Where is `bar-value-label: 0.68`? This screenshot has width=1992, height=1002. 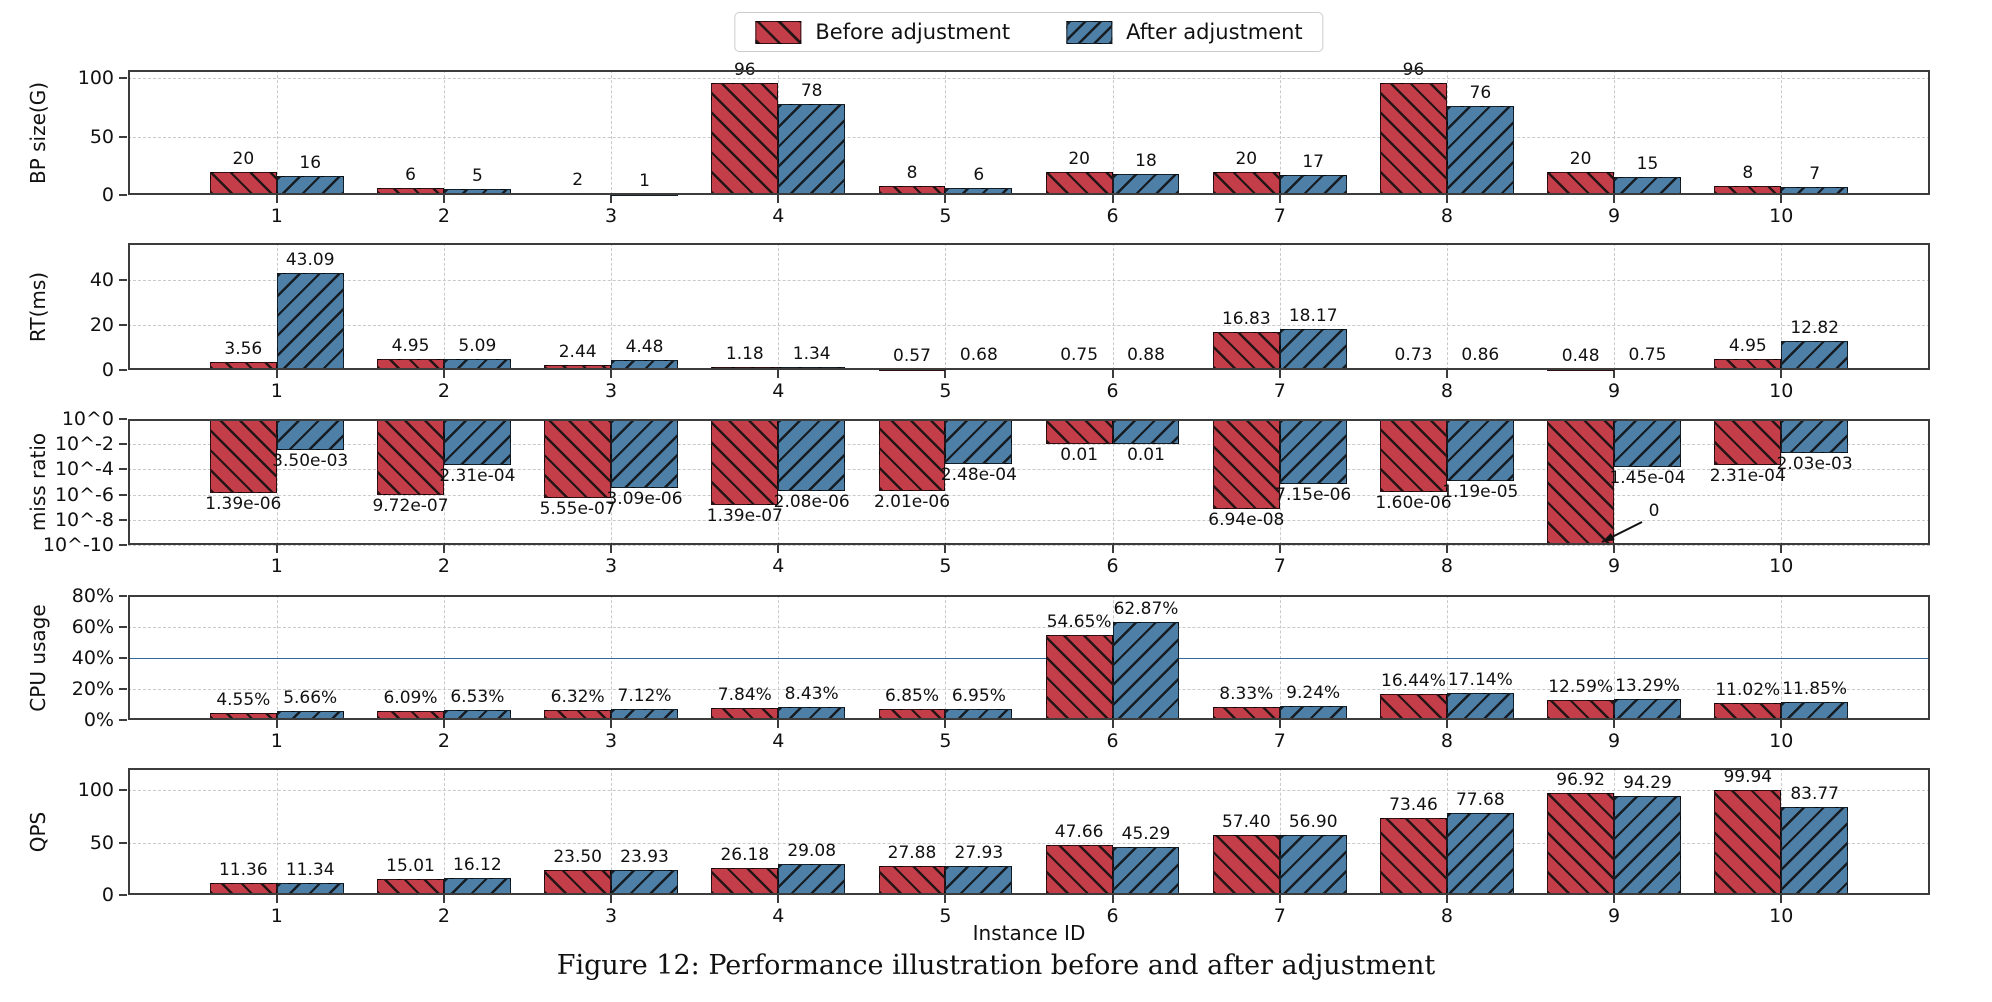 bar-value-label: 0.68 is located at coordinates (978, 355).